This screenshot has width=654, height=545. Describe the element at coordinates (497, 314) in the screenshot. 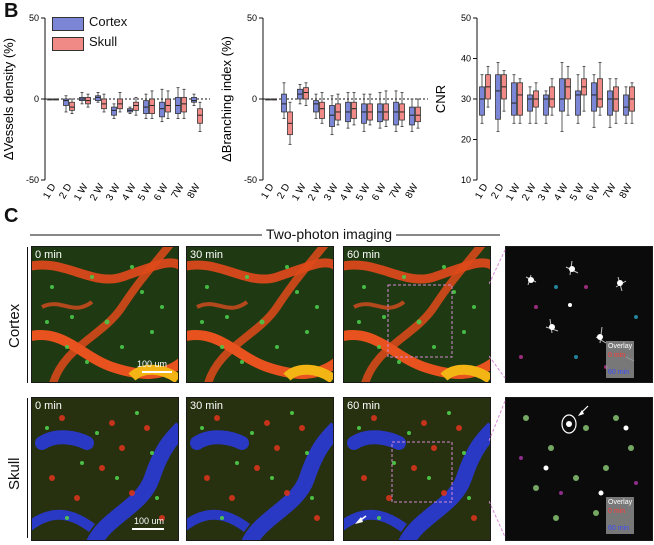

I see `zoom-connector-cortex` at that location.